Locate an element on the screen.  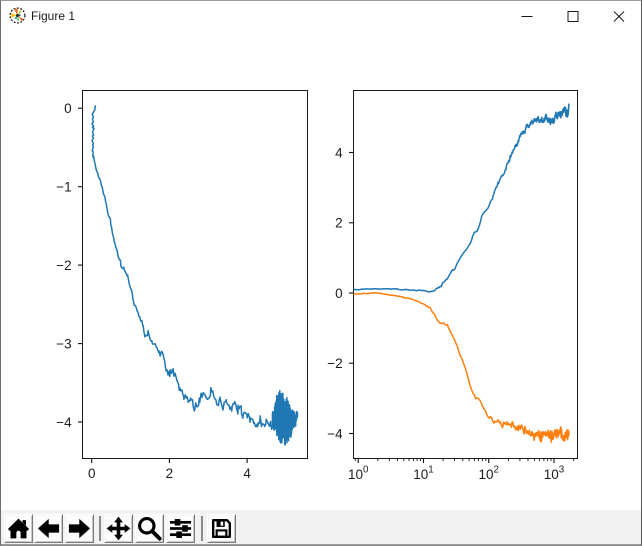
svg-text: −3 is located at coordinates (63, 343).